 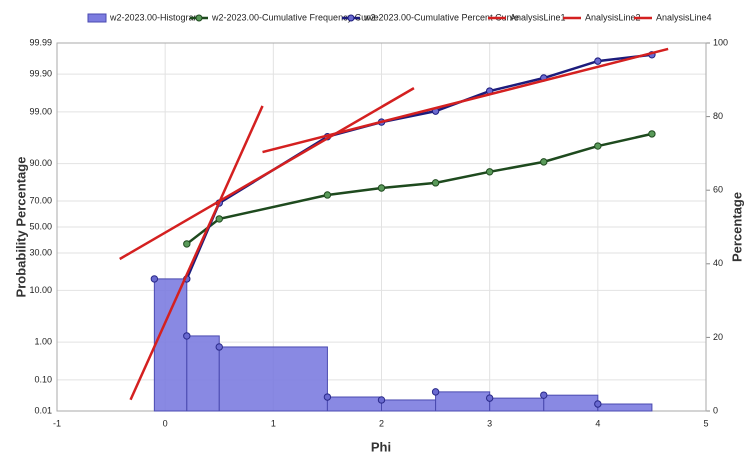 What do you see at coordinates (165, 423) in the screenshot?
I see `x-tick-label: 0` at bounding box center [165, 423].